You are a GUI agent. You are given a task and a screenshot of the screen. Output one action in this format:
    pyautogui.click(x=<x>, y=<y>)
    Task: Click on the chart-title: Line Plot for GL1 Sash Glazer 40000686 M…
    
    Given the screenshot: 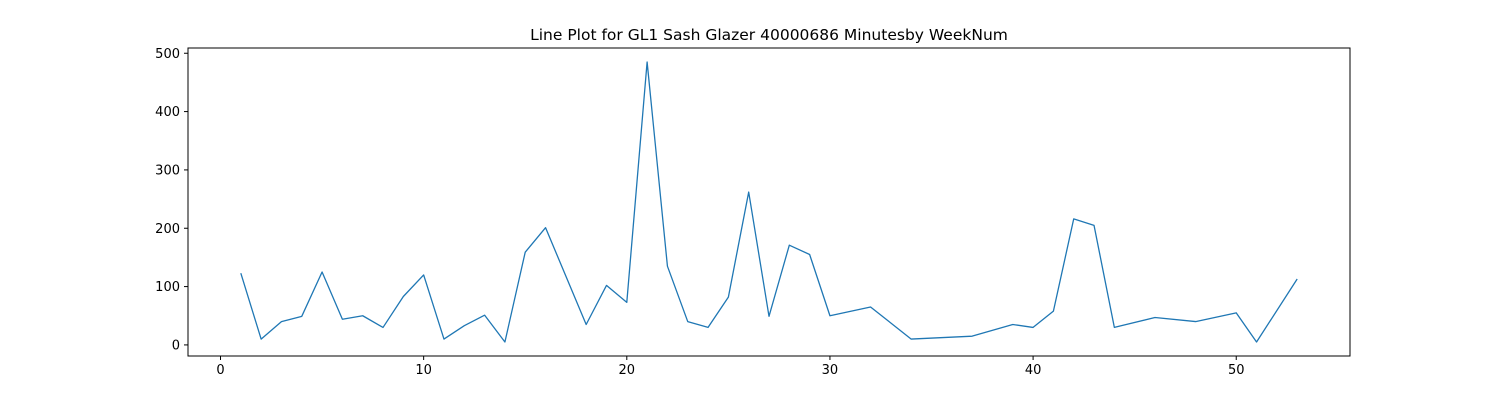 What is the action you would take?
    pyautogui.click(x=769, y=35)
    